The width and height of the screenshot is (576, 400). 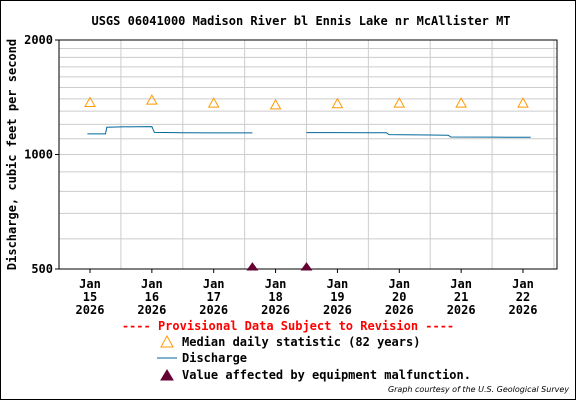 I want to click on discharge-line-icon, so click(x=167, y=358).